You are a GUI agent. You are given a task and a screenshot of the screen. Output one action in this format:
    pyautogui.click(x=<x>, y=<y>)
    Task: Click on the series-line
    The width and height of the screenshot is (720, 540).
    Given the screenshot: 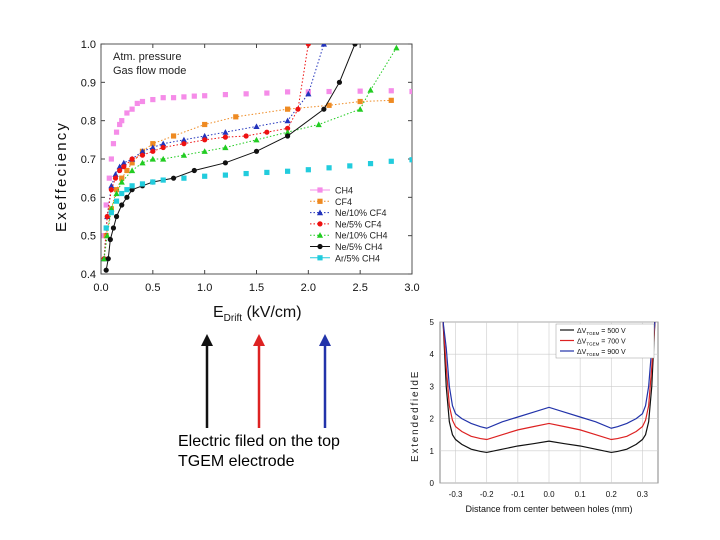 What is the action you would take?
    pyautogui.click(x=206, y=151)
    